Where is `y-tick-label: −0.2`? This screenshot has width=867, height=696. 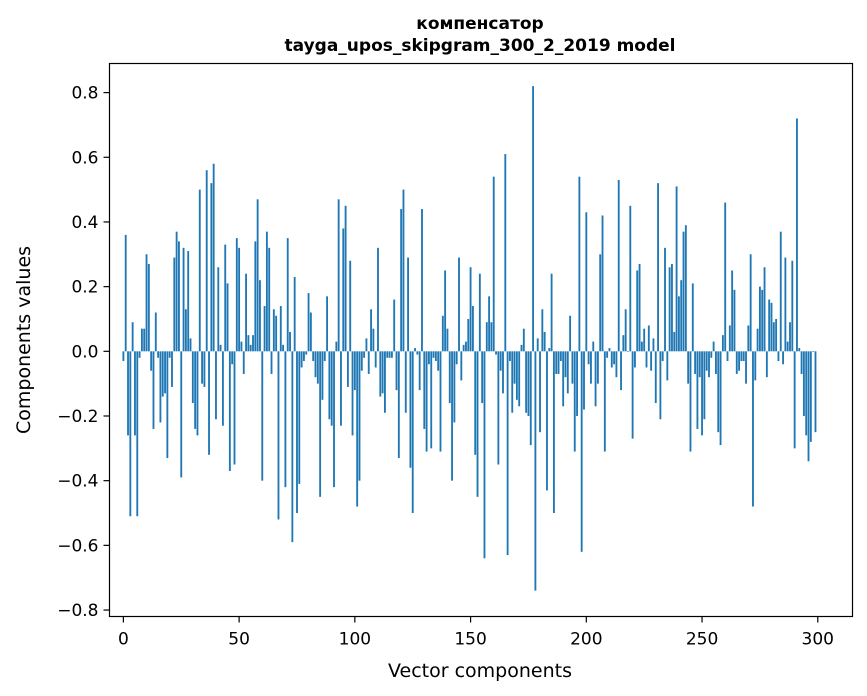 y-tick-label: −0.2 is located at coordinates (77, 417).